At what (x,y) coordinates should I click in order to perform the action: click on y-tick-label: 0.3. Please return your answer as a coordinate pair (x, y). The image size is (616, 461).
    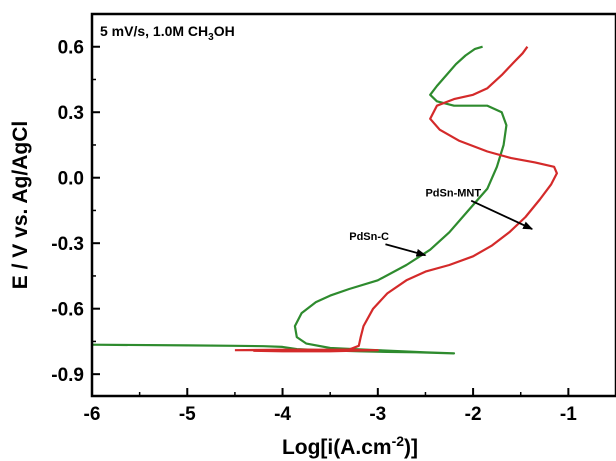
    Looking at the image, I should click on (71, 113).